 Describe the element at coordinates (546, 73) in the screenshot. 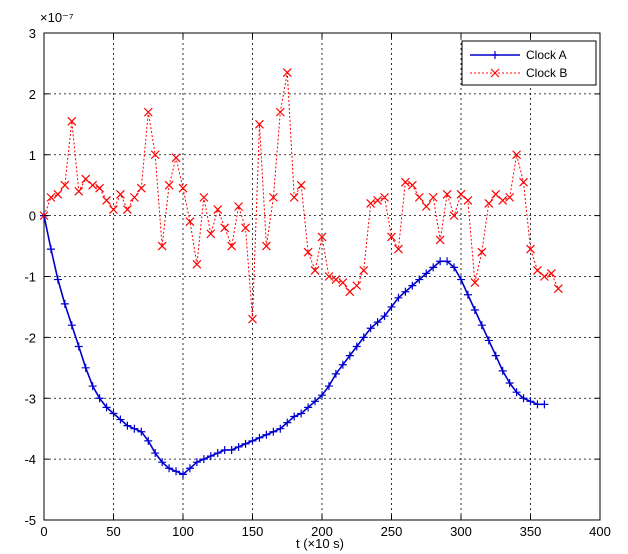

I see `legend-label: Clock B` at that location.